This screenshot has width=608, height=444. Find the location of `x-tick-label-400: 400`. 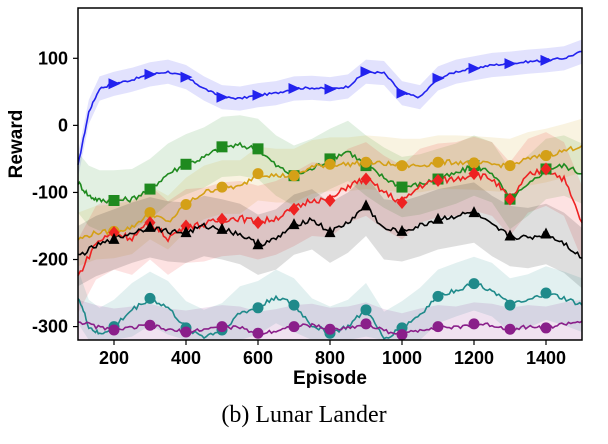

x-tick-label-400: 400 is located at coordinates (186, 358).